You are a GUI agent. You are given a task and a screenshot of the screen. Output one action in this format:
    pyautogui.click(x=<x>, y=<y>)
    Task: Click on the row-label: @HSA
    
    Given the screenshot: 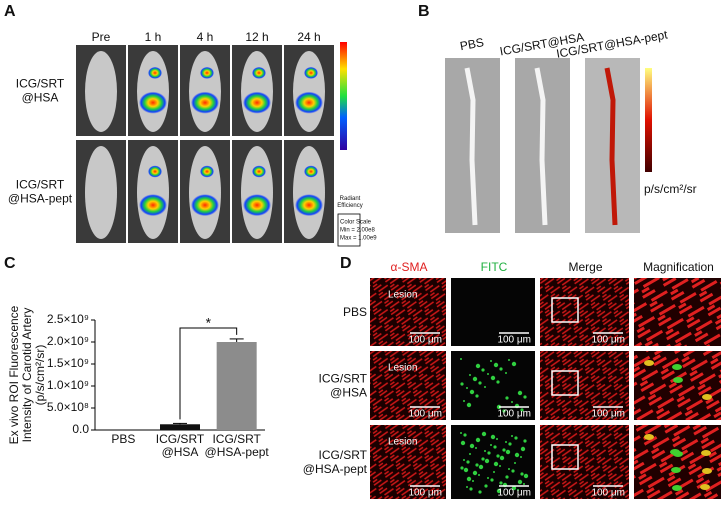 What is the action you would take?
    pyautogui.click(x=40, y=98)
    